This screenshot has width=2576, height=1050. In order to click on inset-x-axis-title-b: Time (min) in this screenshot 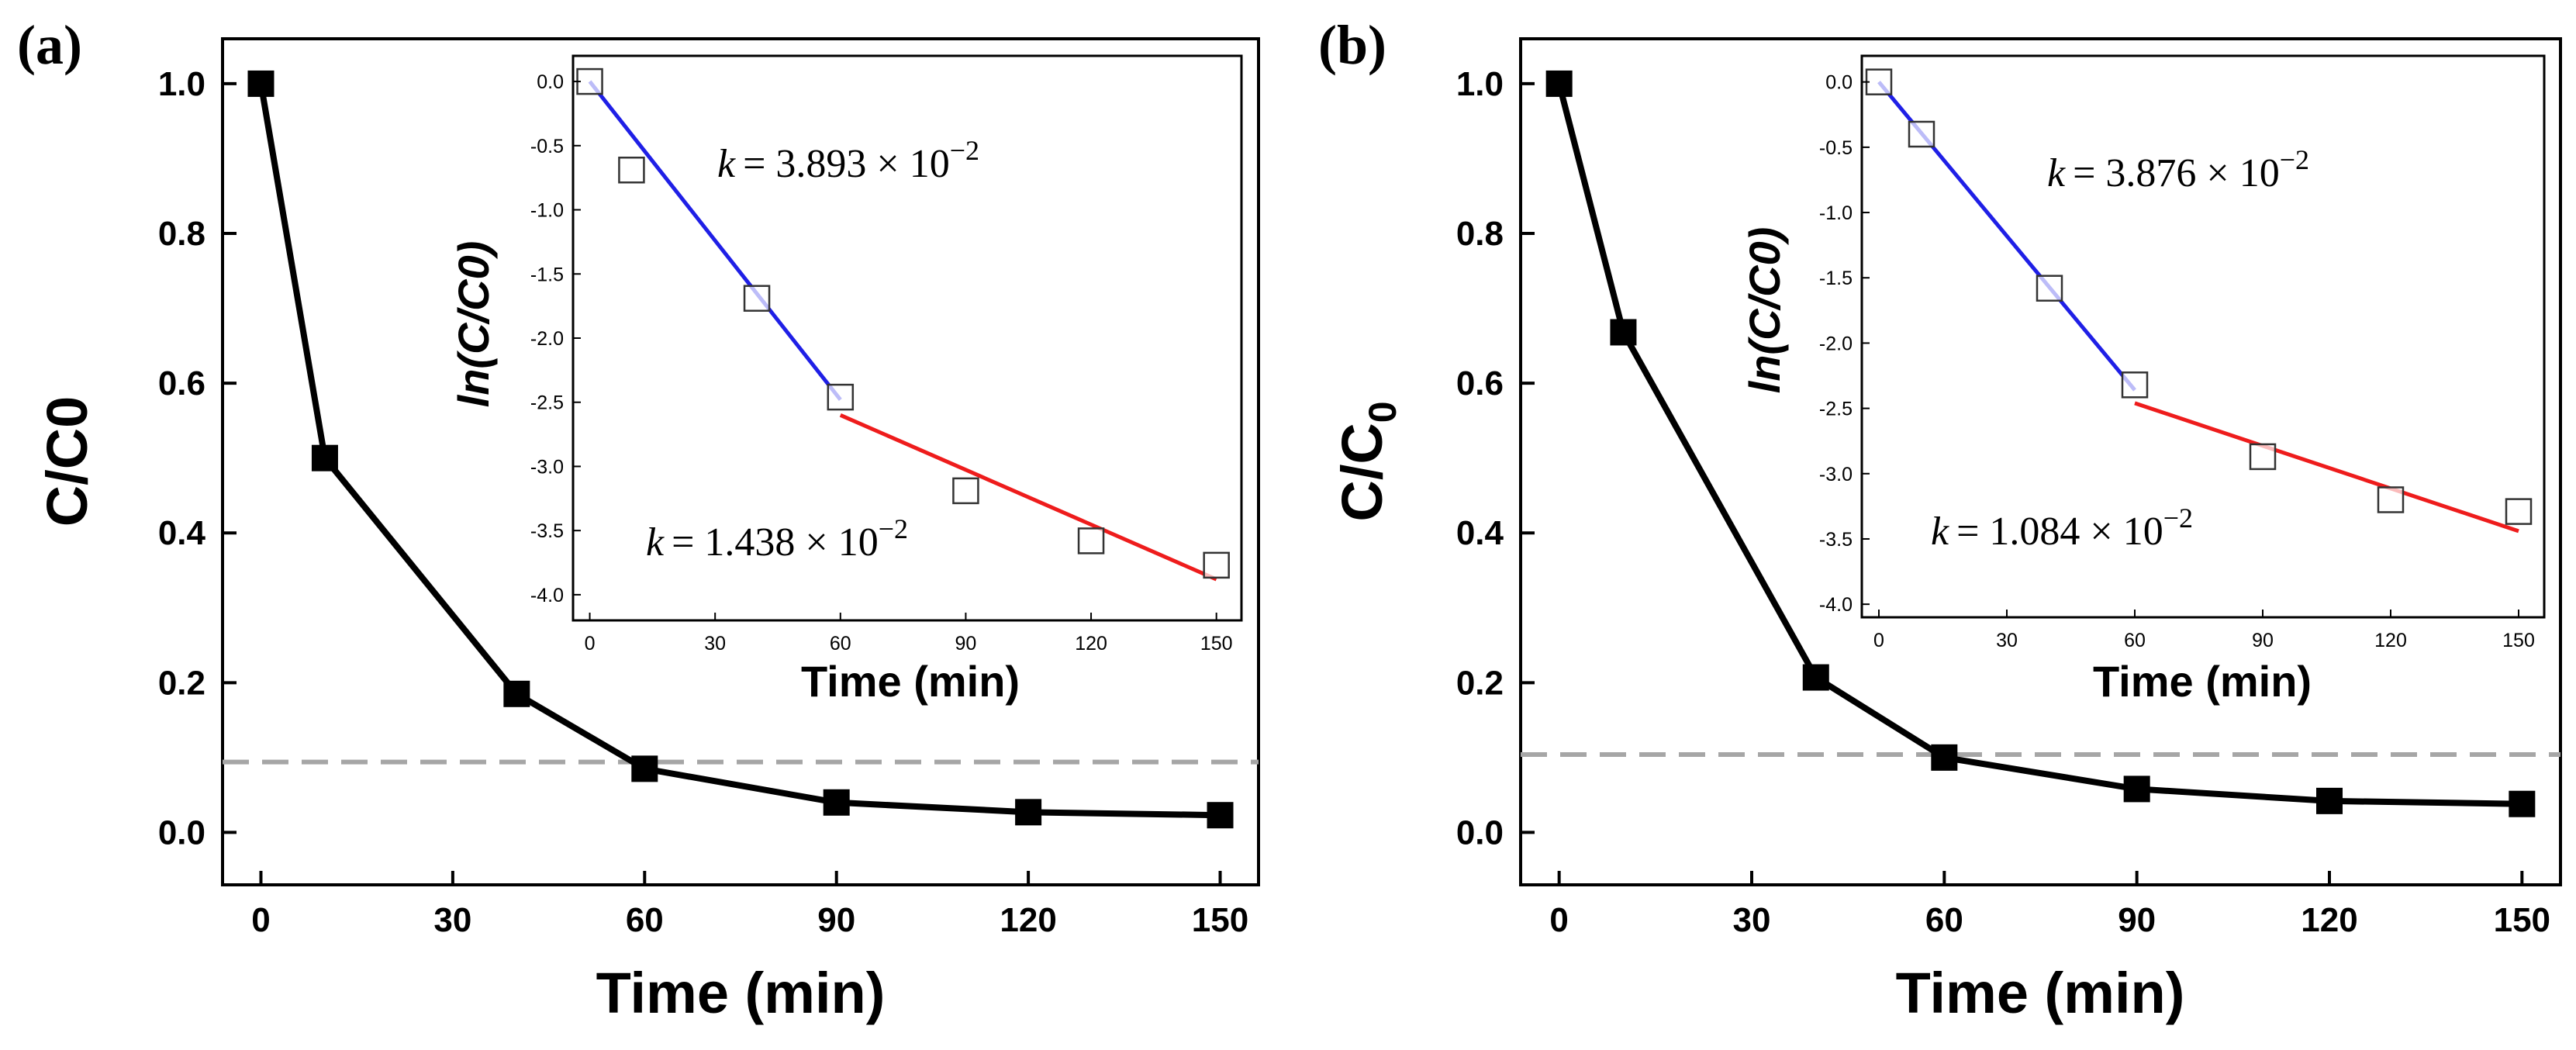, I will do `click(2202, 681)`.